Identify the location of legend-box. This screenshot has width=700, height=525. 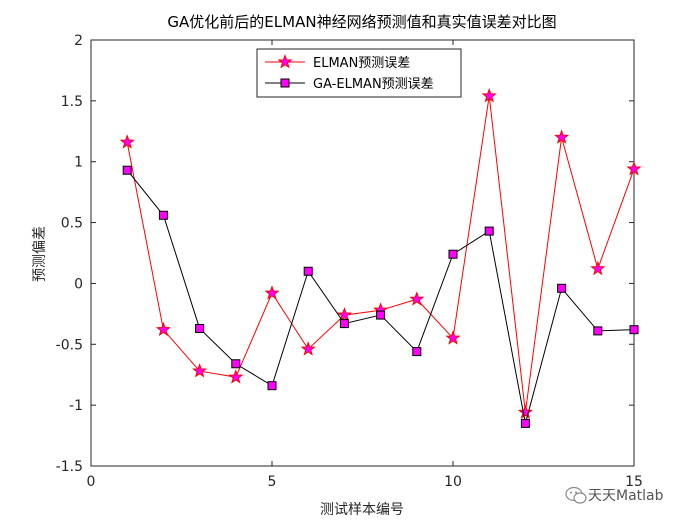
(359, 73).